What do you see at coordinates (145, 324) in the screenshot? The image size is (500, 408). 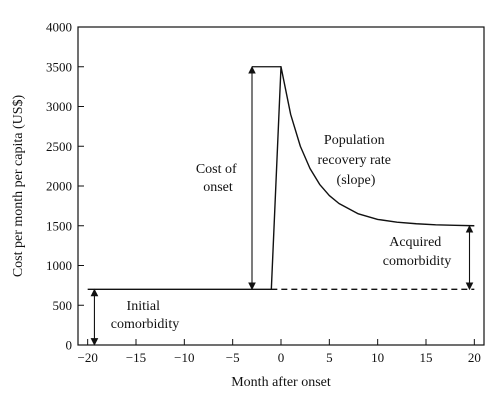 I see `annotation-initial-line-2: comorbidity` at bounding box center [145, 324].